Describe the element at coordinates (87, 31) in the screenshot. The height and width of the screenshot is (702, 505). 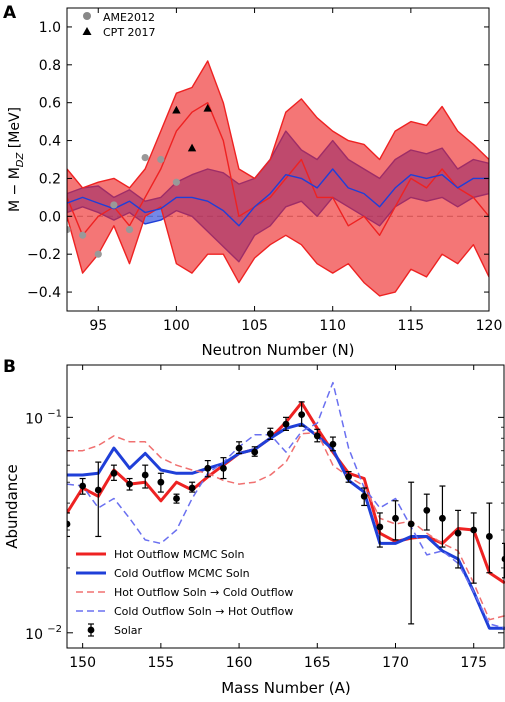
I see `legend-marker-triangle` at that location.